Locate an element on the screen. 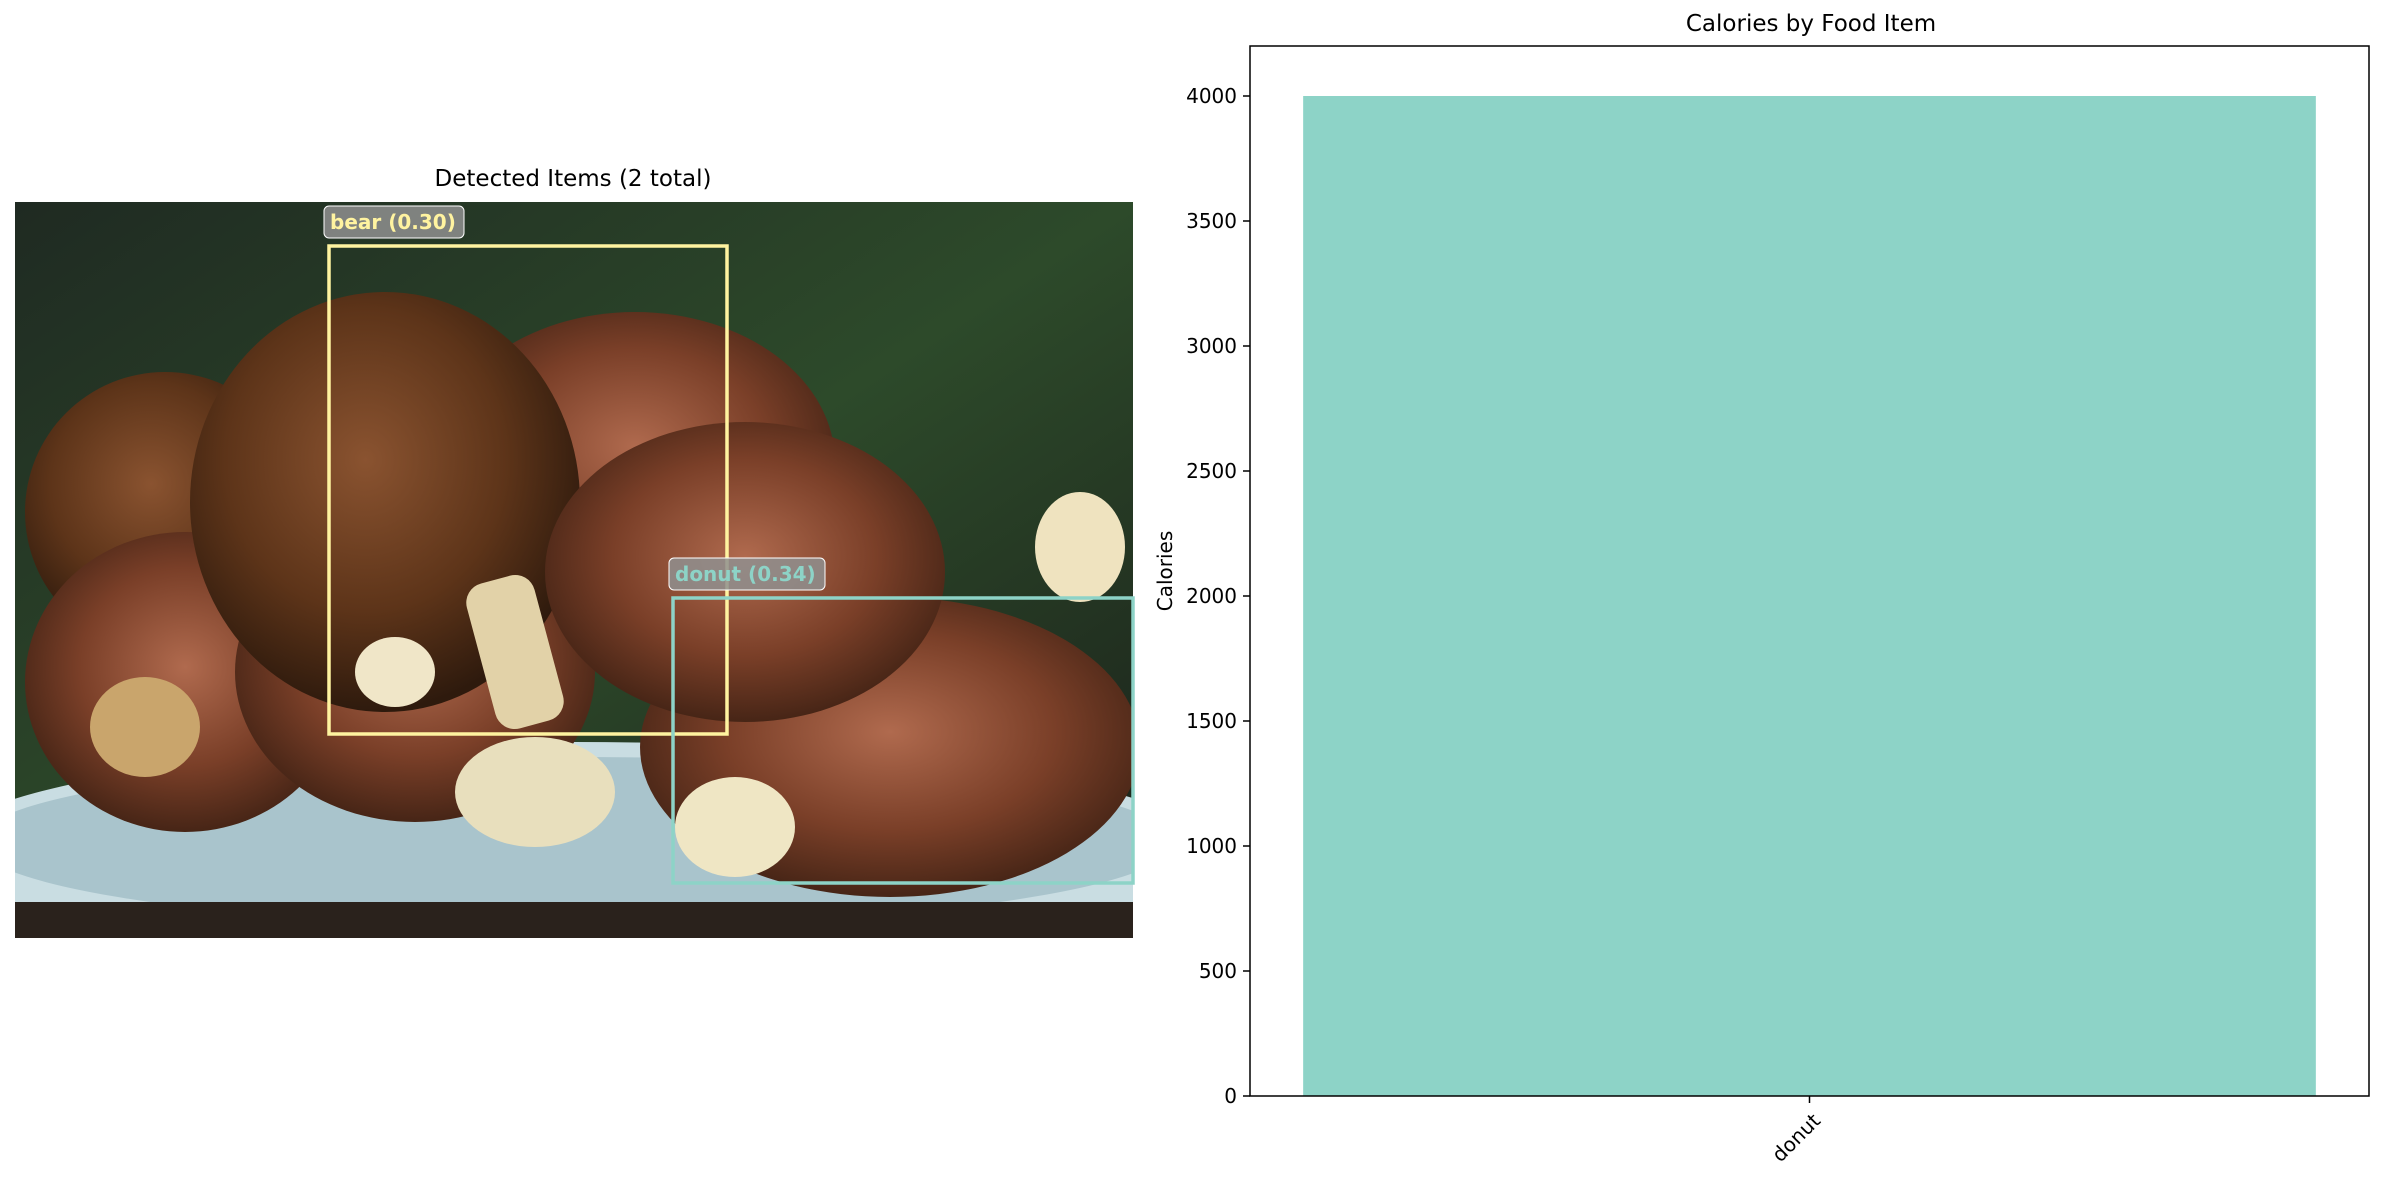  donut-label-background is located at coordinates (747, 574).